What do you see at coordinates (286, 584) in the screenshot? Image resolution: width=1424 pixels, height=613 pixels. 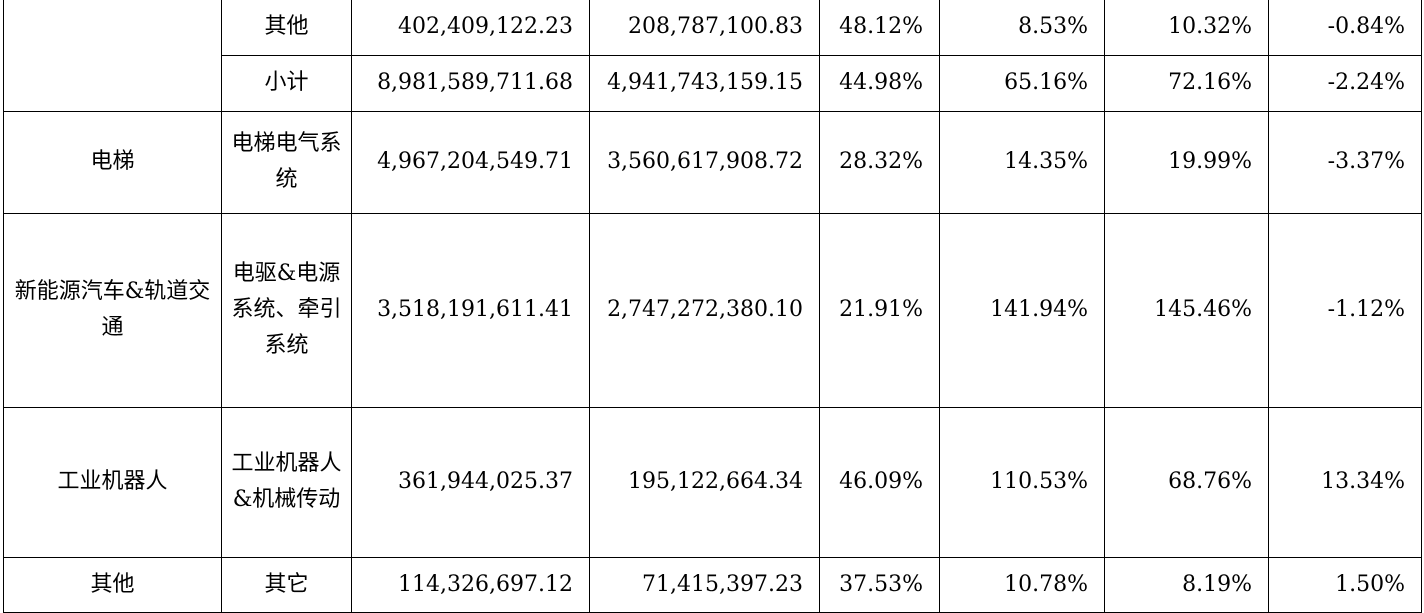 I see `product-cell: 其它` at bounding box center [286, 584].